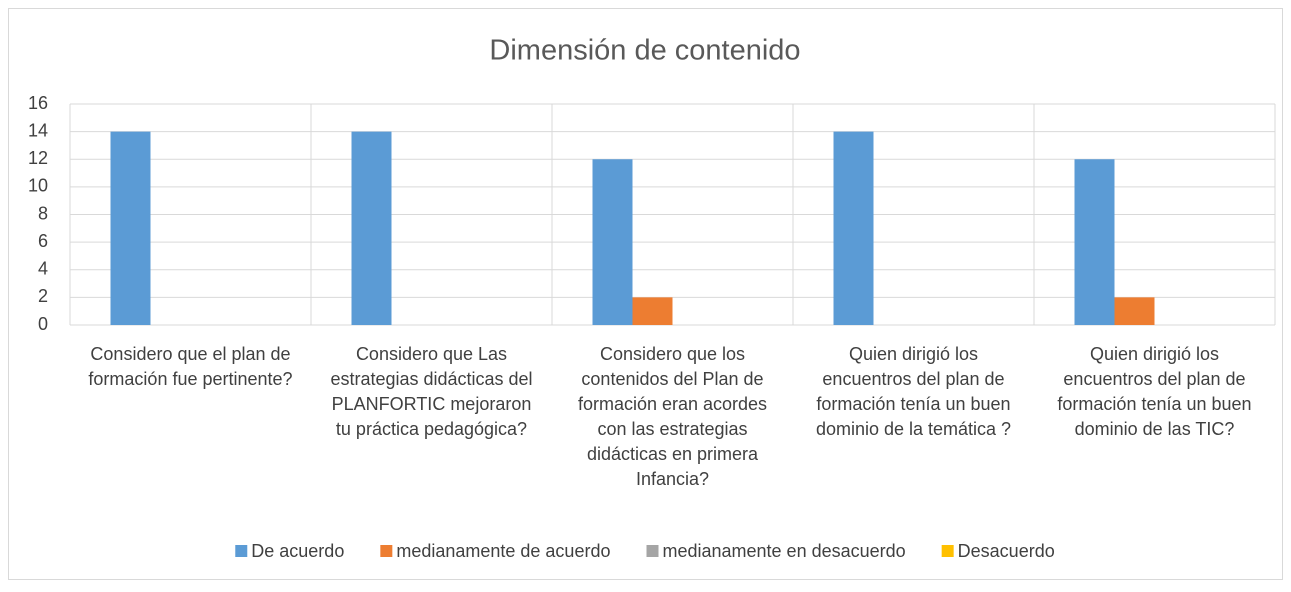  What do you see at coordinates (43, 213) in the screenshot?
I see `y-tick-label: 8` at bounding box center [43, 213].